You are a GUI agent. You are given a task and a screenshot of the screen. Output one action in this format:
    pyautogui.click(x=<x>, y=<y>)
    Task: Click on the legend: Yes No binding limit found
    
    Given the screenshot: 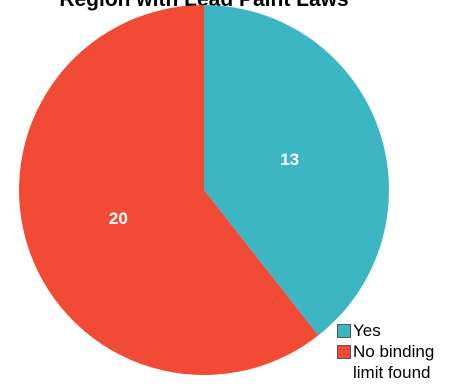 What is the action you would take?
    pyautogui.click(x=385, y=351)
    